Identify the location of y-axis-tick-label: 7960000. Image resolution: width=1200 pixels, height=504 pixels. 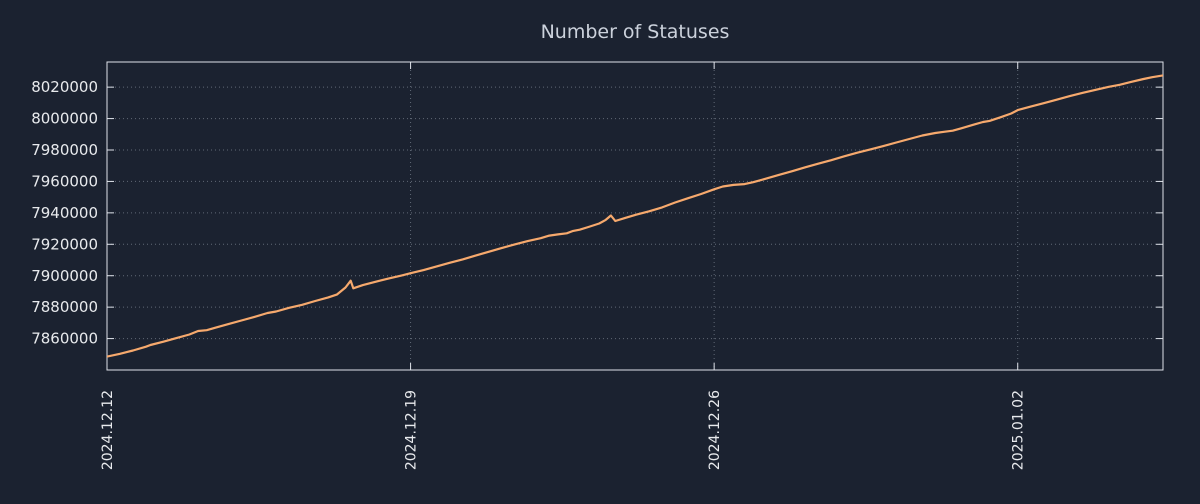
(64, 182).